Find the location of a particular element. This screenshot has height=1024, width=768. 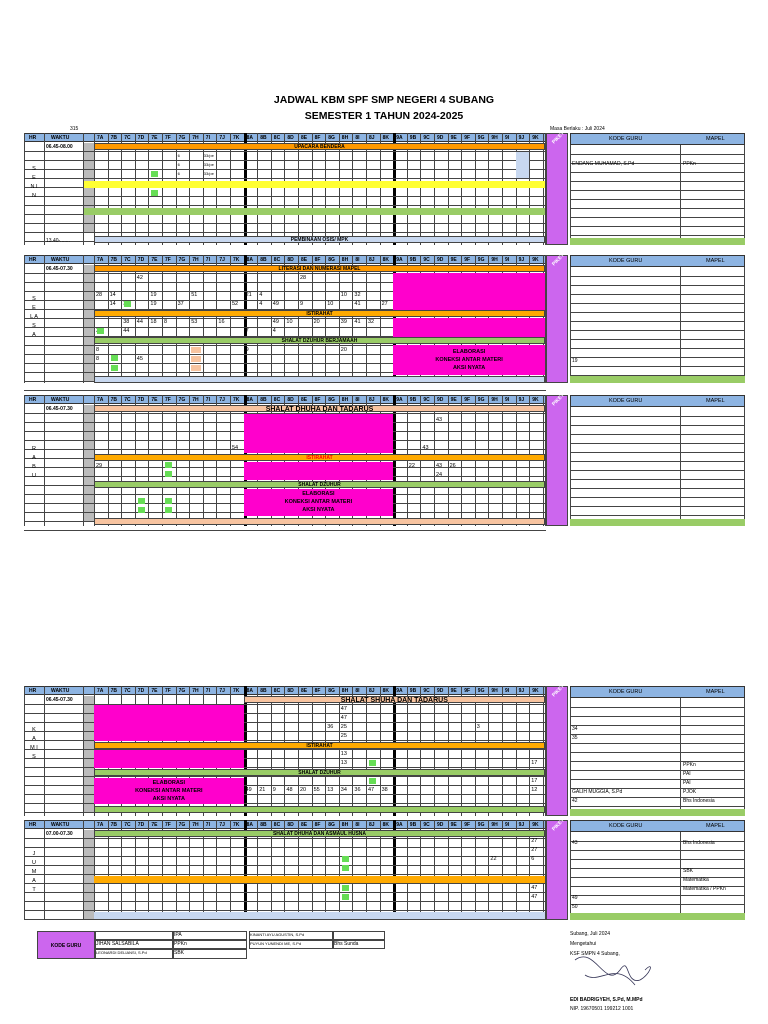

class-col-7h: 7H is located at coordinates (195, 260).